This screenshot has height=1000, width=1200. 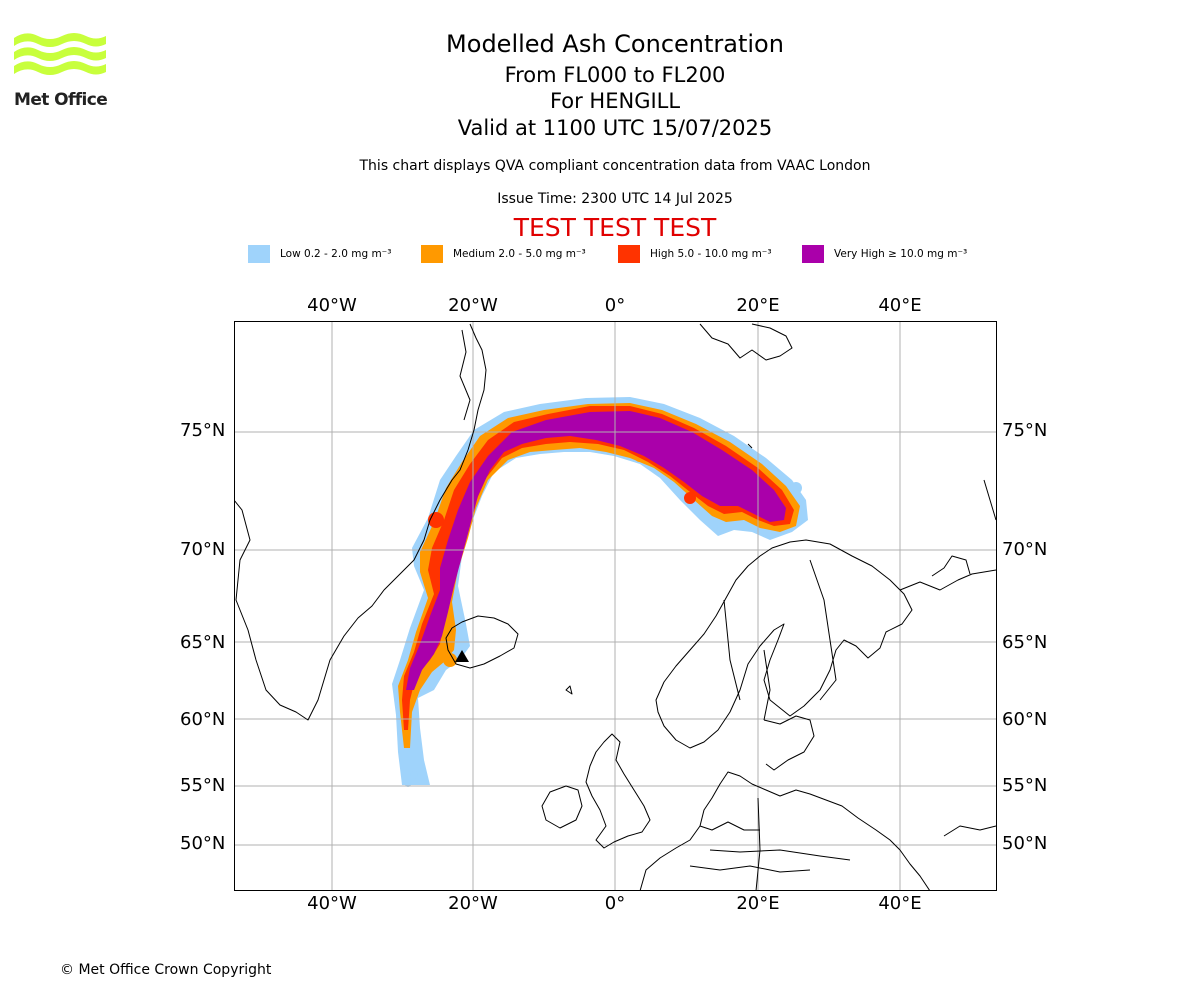 I want to click on legend-label-low: Low 0.2 - 2.0 mg m⁻³, so click(x=336, y=254).